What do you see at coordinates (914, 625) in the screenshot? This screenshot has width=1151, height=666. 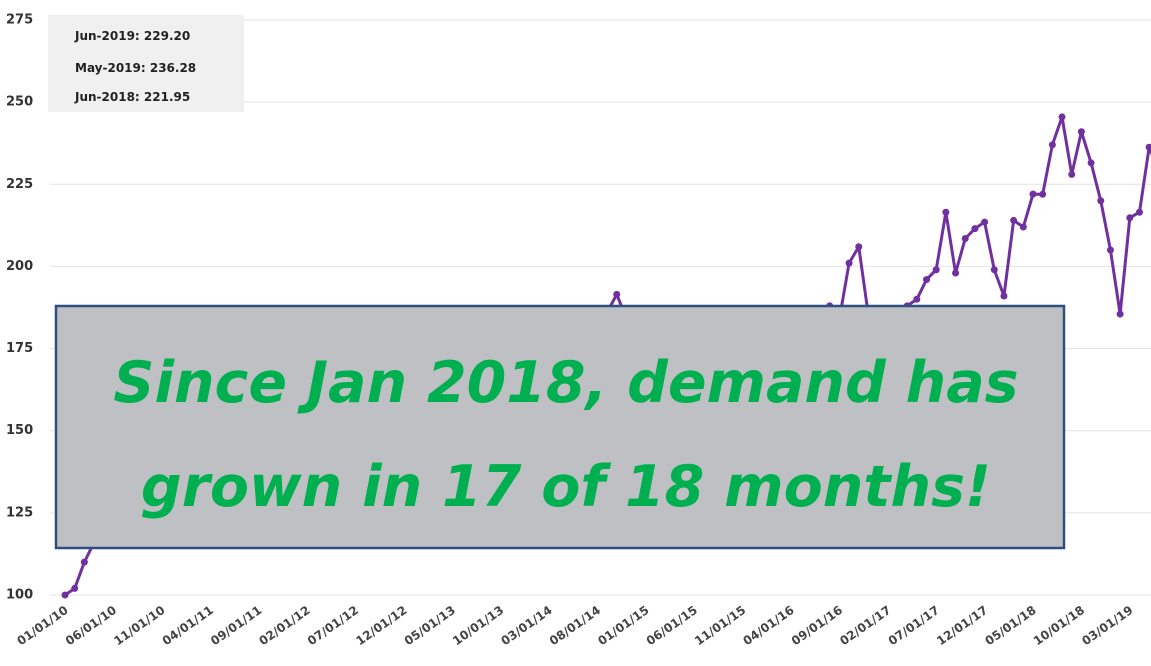 I see `x-tick-label: 07/01/17` at bounding box center [914, 625].